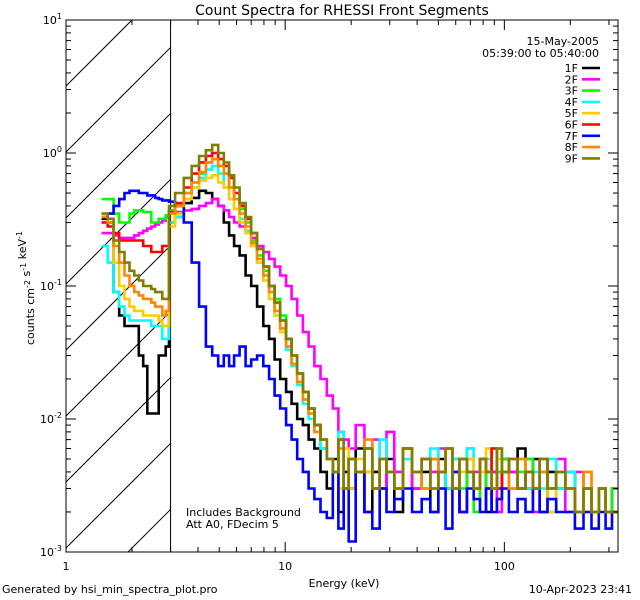  What do you see at coordinates (51, 418) in the screenshot?
I see `y-tick-label: 10⁻²` at bounding box center [51, 418].